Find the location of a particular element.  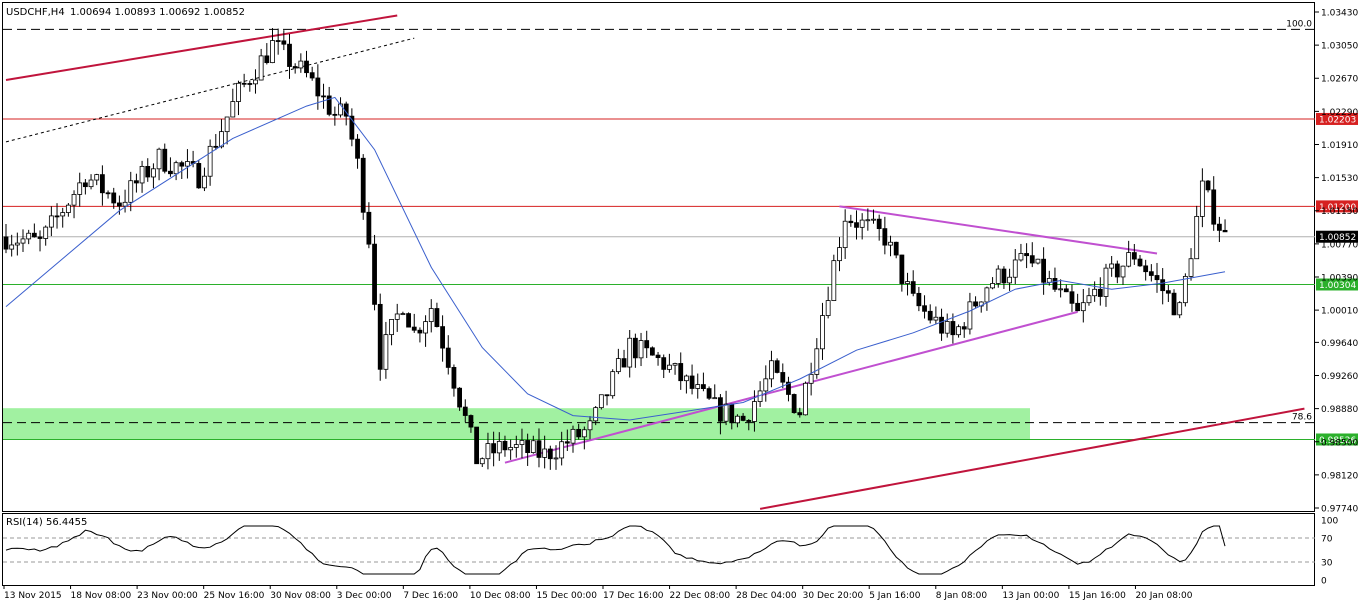

y-tick-label: 1.03050 is located at coordinates (1339, 47).